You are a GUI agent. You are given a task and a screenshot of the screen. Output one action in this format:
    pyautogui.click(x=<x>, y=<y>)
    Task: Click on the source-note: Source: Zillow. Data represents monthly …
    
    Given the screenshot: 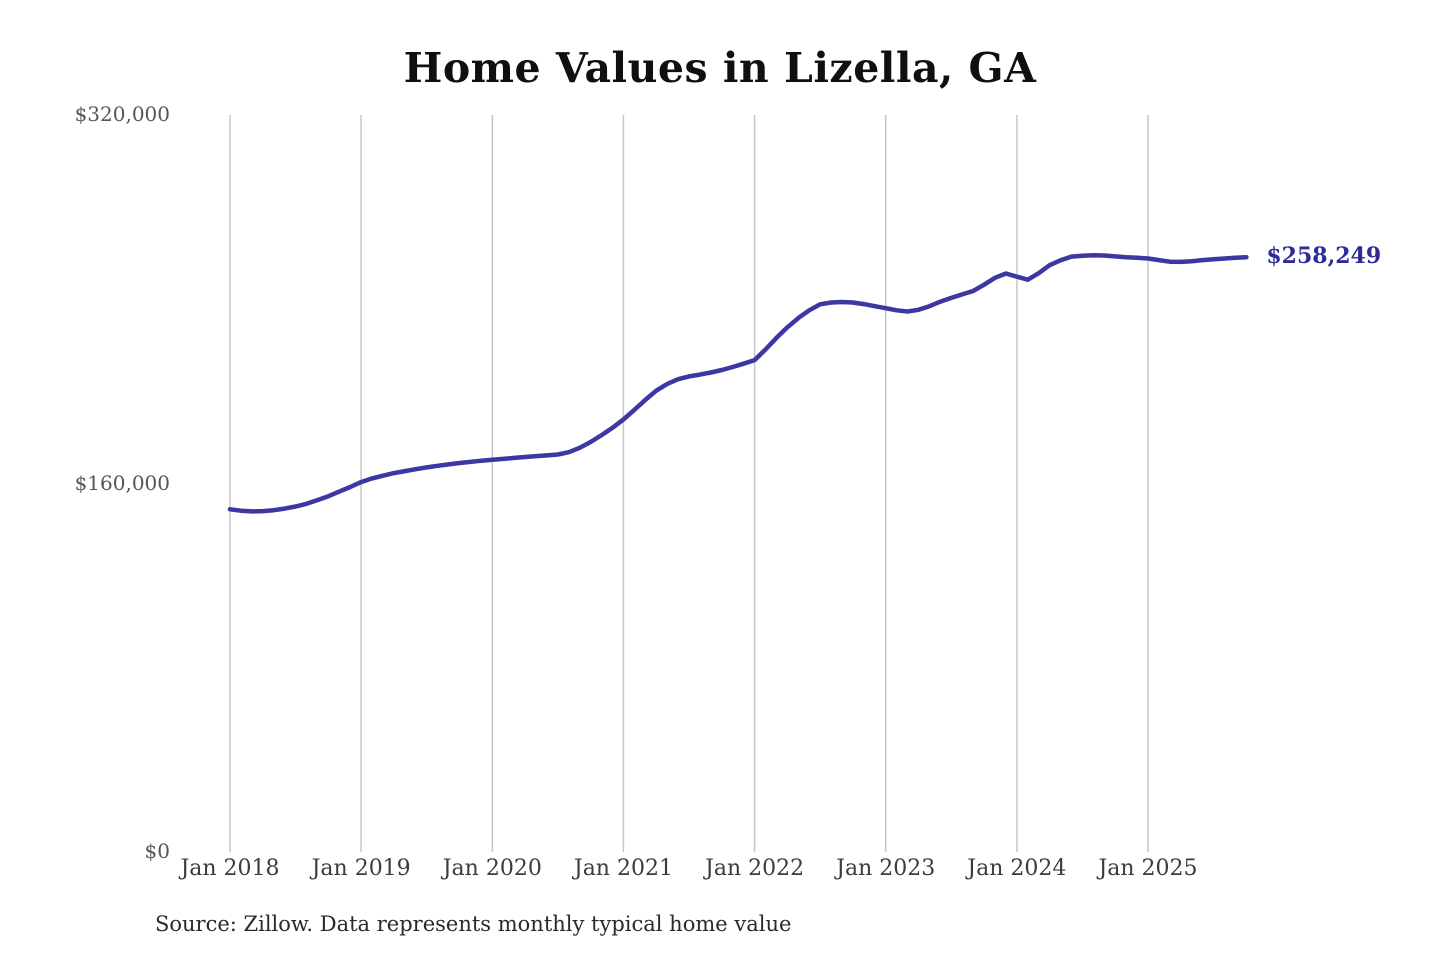 What is the action you would take?
    pyautogui.click(x=473, y=924)
    